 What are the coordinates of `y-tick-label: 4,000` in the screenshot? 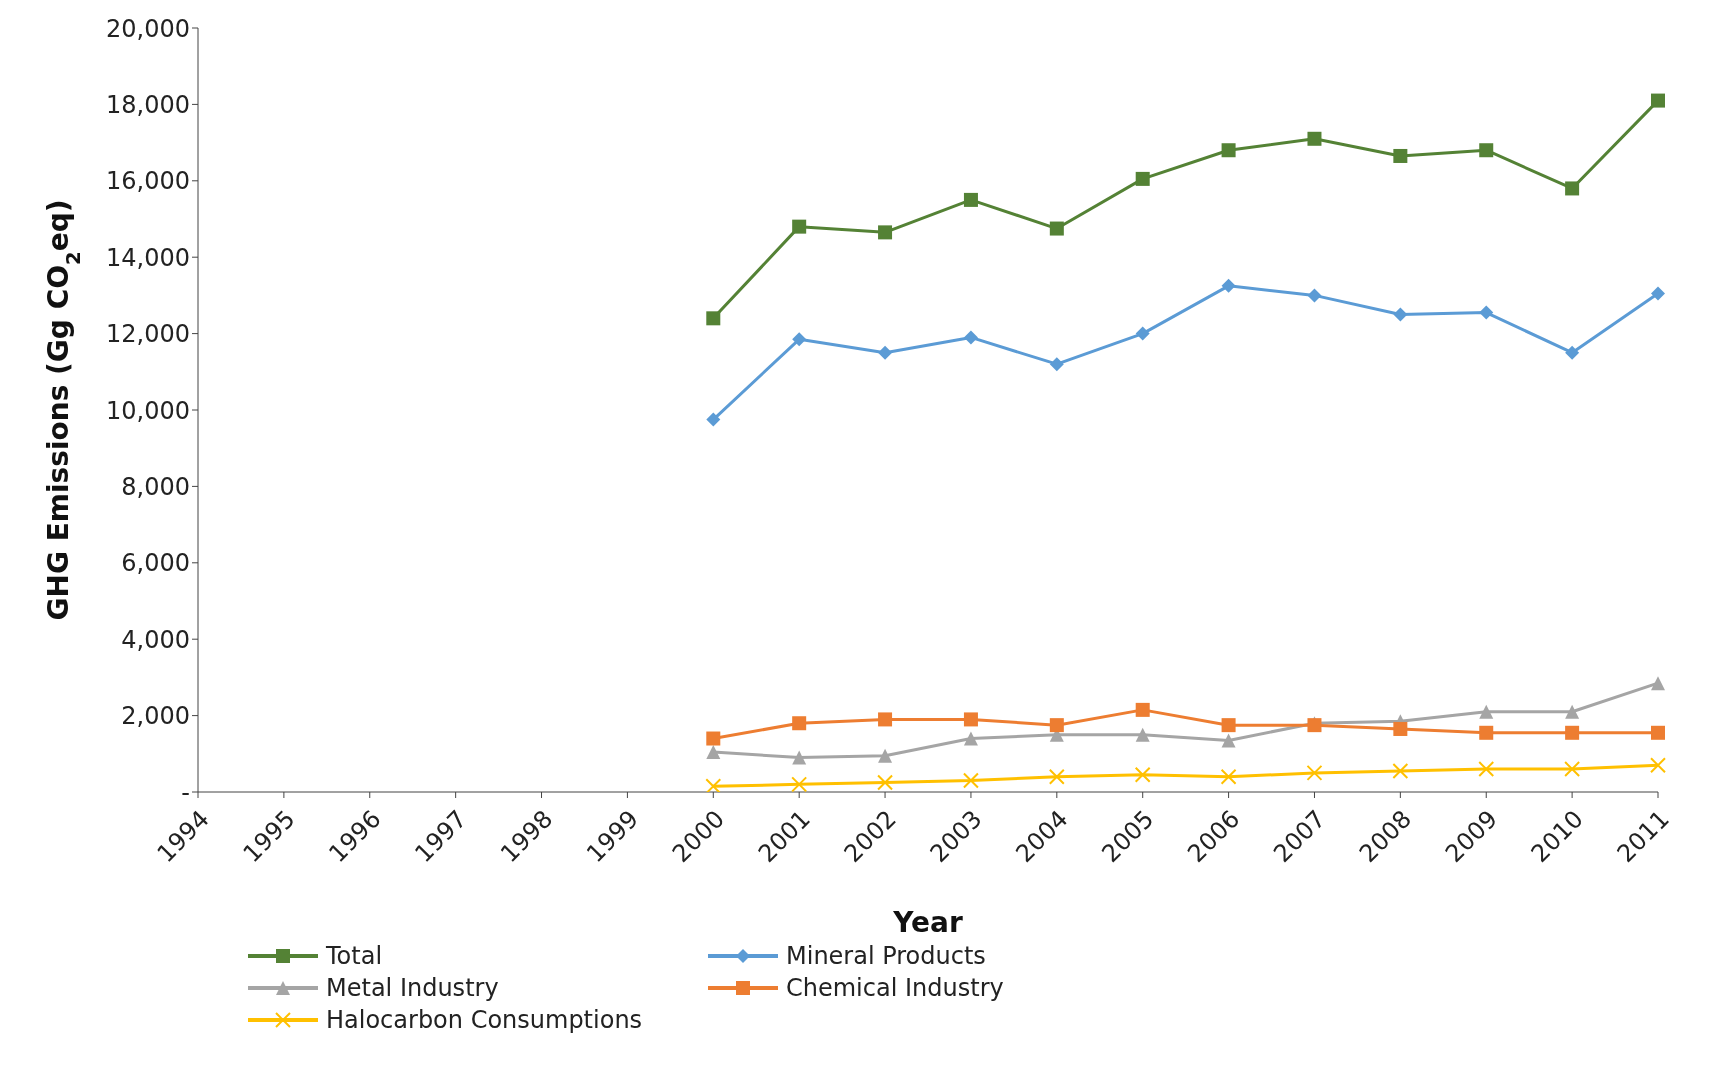 It's located at (155, 639).